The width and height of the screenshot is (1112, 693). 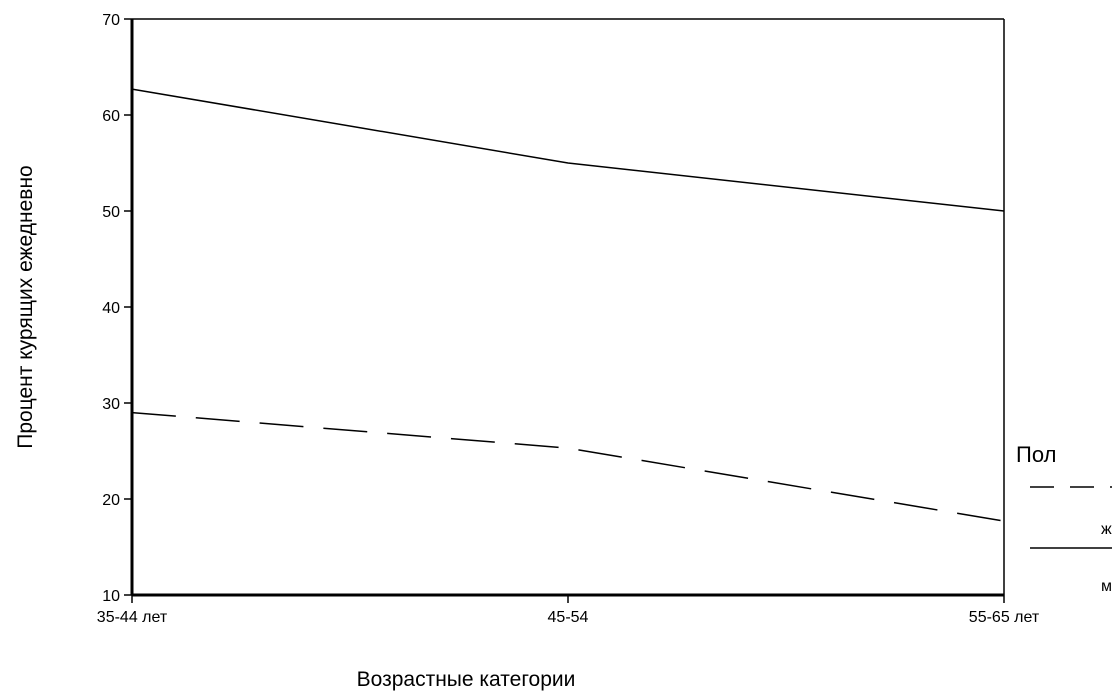 I want to click on y-axis-title: Процент курящих ежедневно, so click(x=25, y=307).